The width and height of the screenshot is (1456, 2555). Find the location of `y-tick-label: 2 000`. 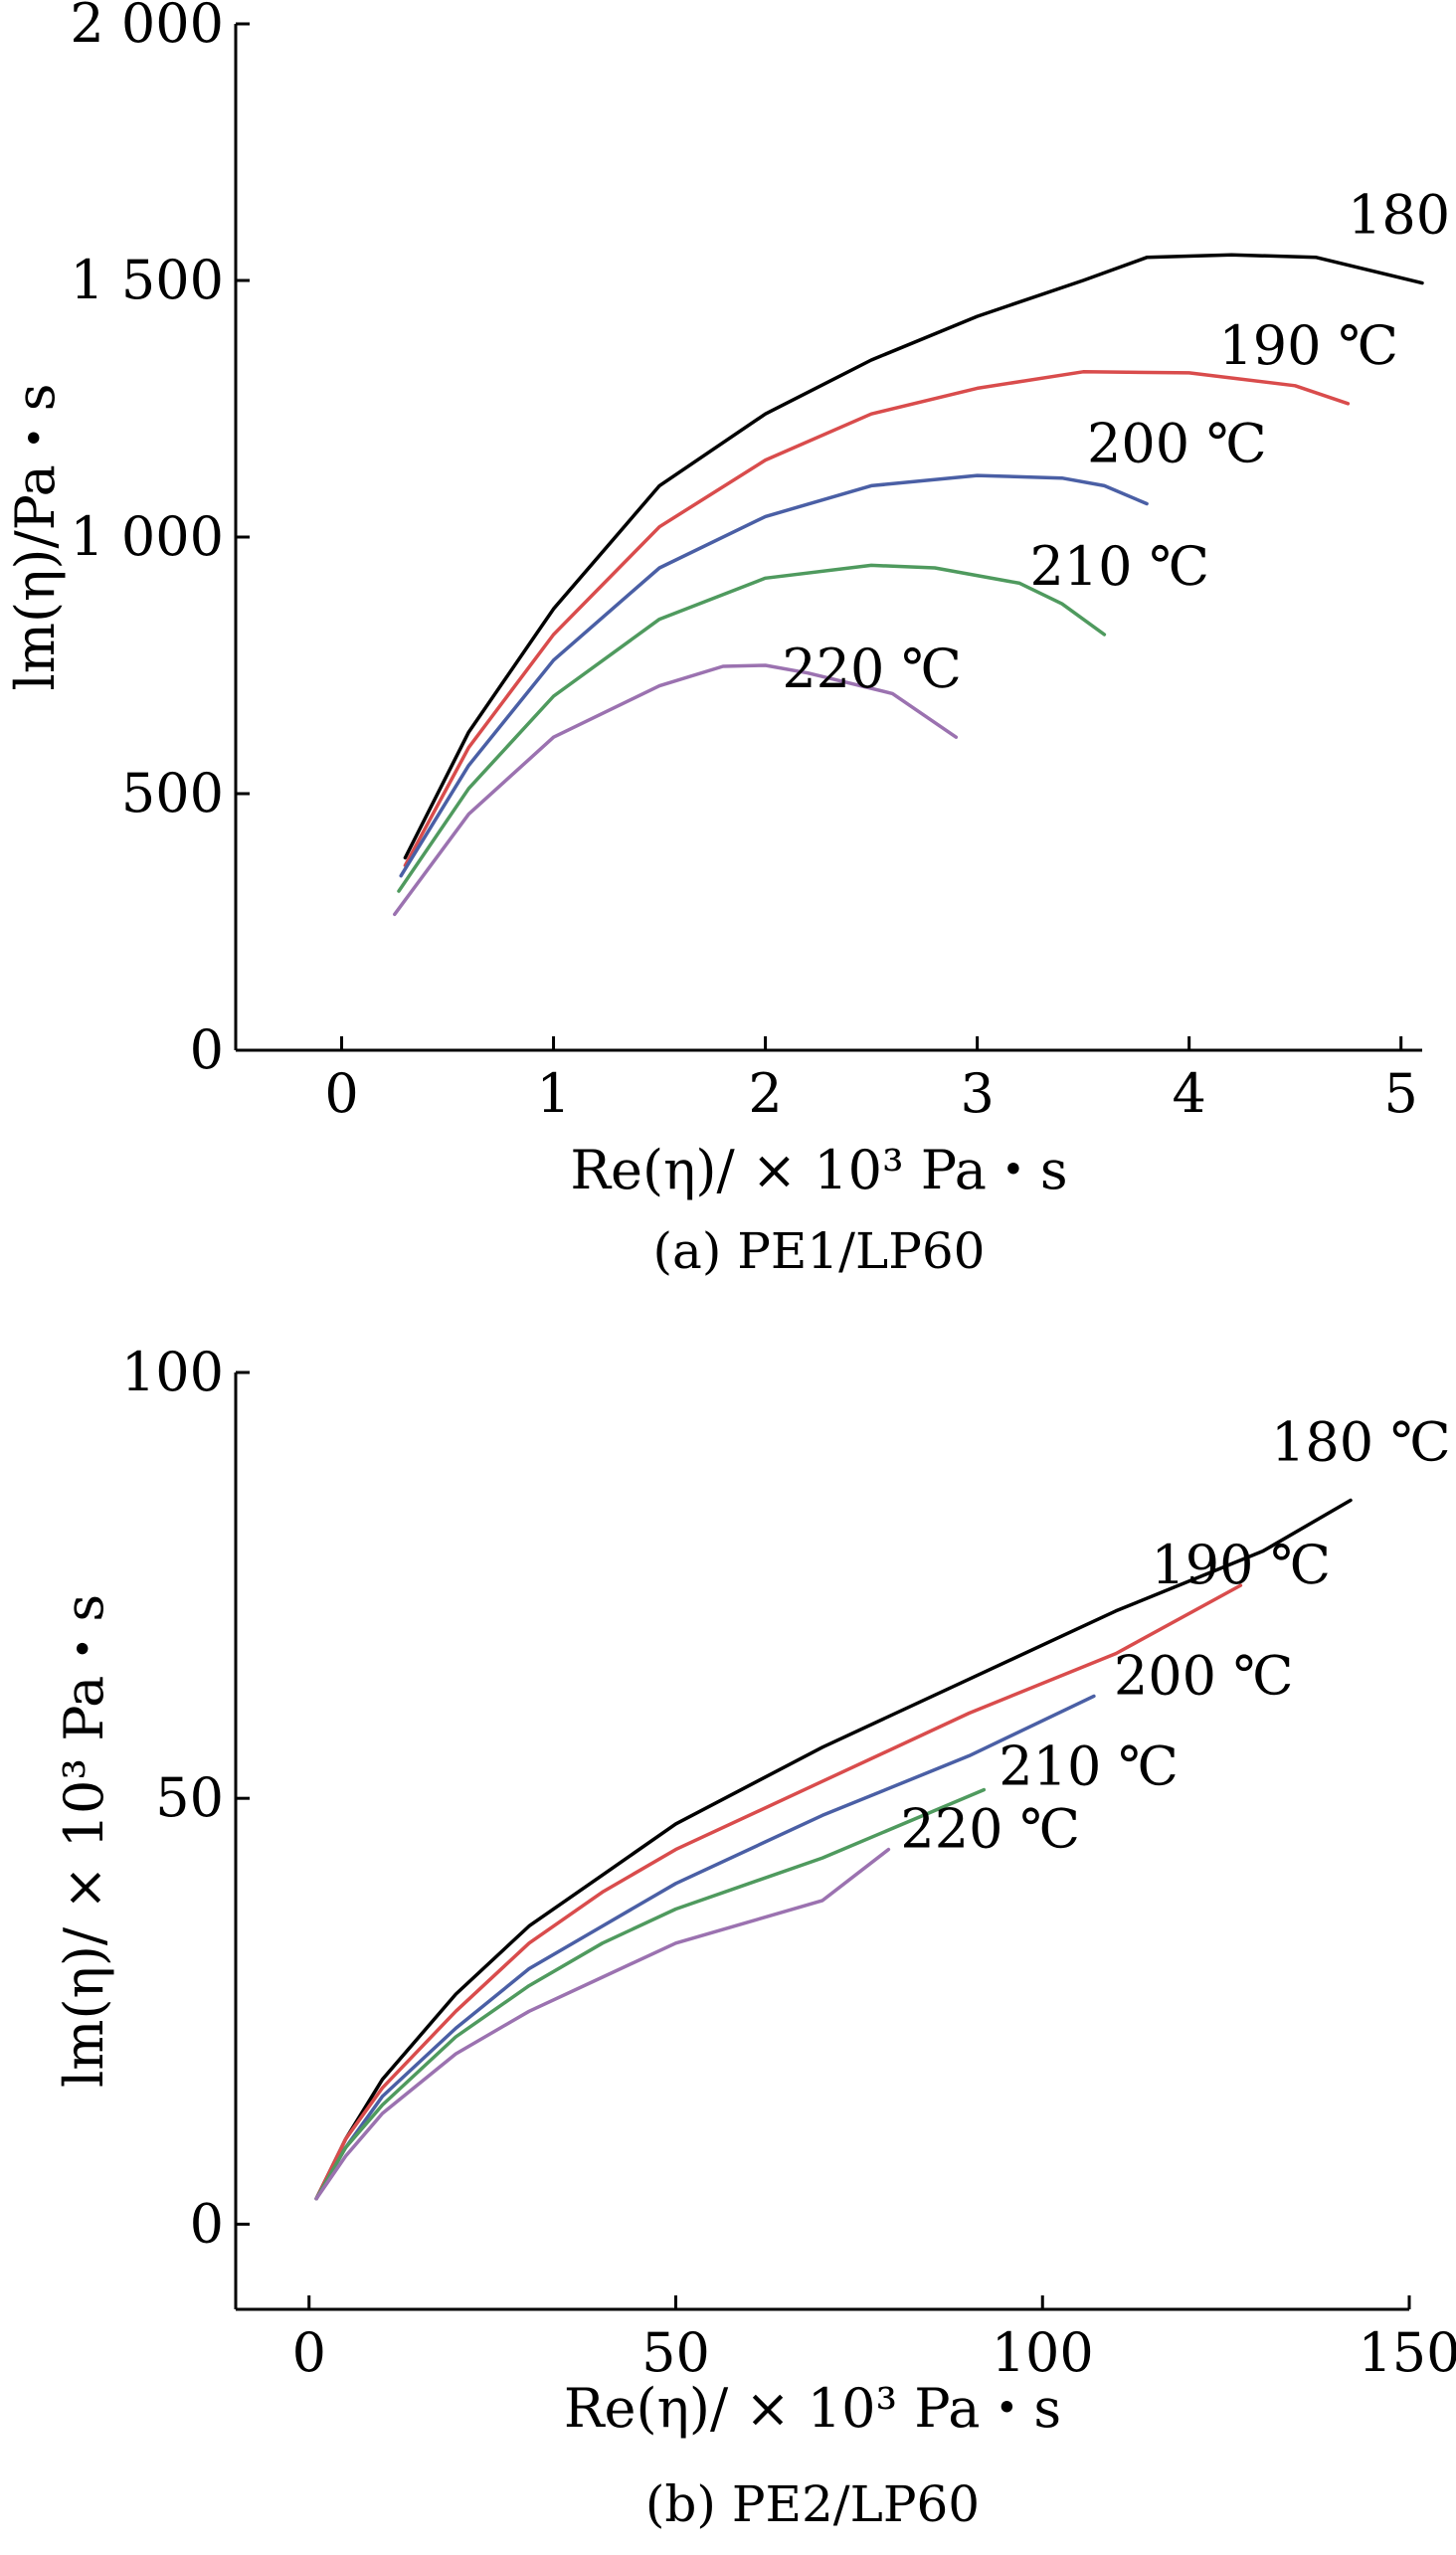

y-tick-label: 2 000 is located at coordinates (147, 27).